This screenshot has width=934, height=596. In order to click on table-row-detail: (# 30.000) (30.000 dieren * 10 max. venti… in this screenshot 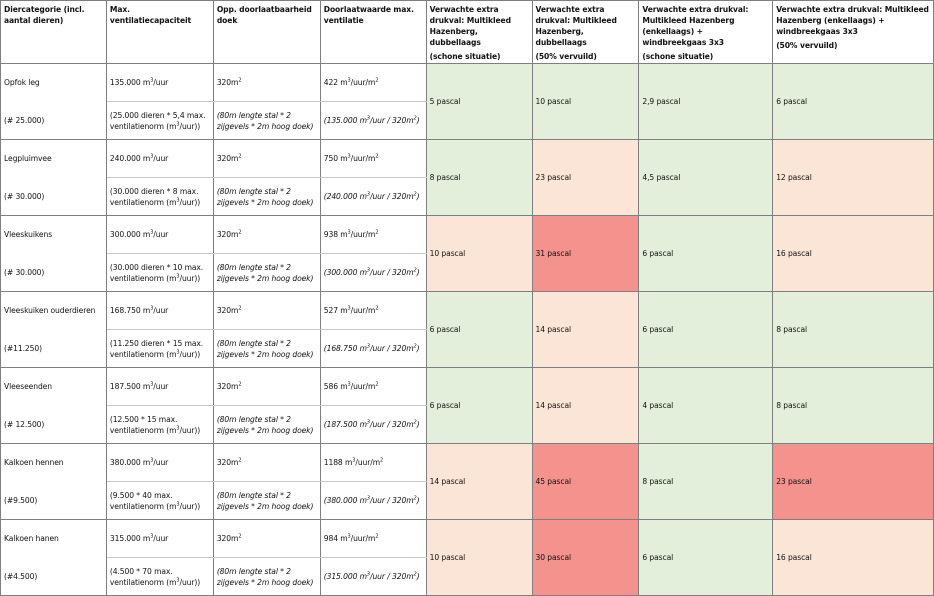, I will do `click(467, 272)`.